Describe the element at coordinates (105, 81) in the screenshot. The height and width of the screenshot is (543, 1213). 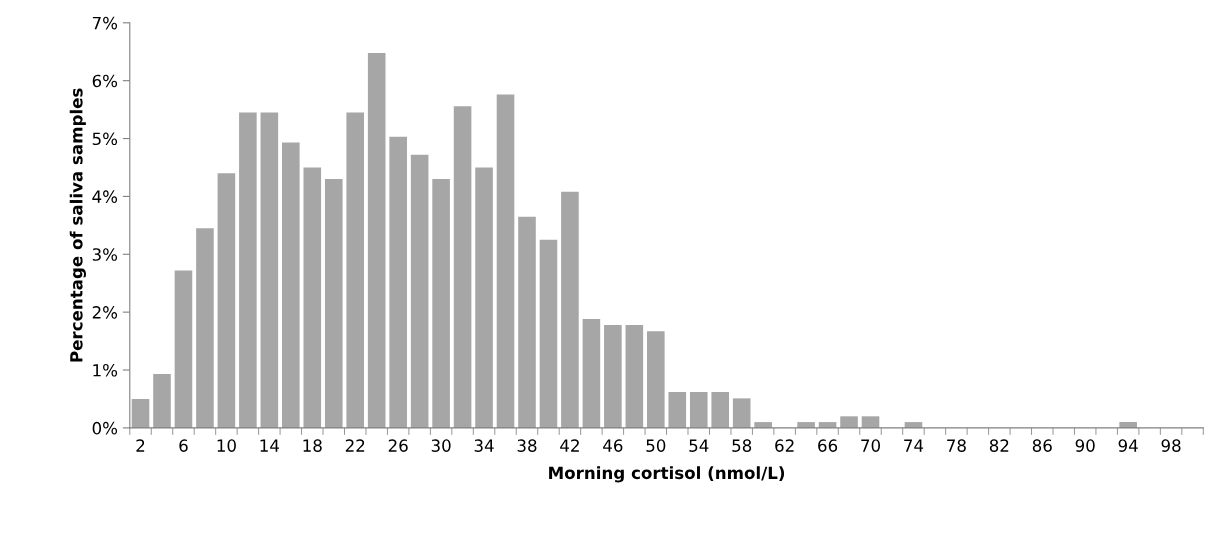
I see `y-tick-label: 6%` at that location.